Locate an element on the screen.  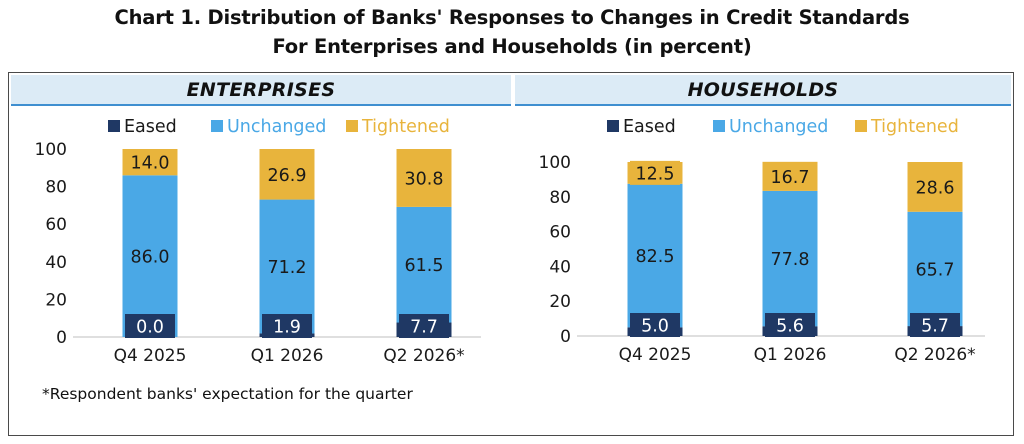
data-label-eased: 0.0 is located at coordinates (150, 328).